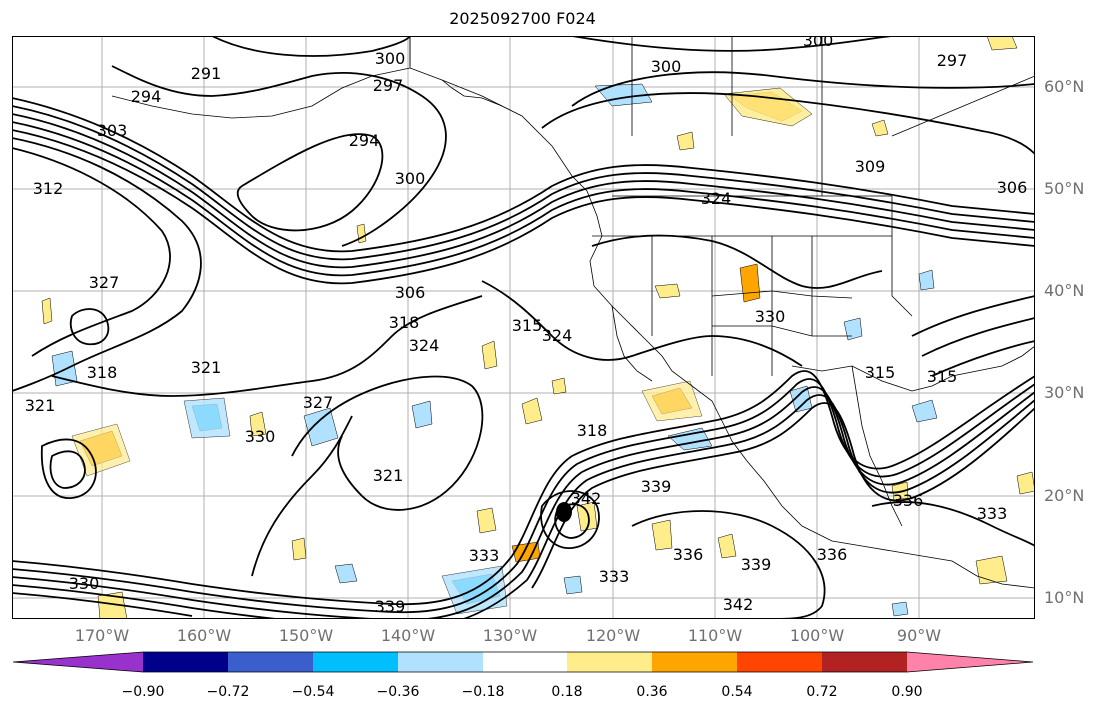  I want to click on contour-label: 294, so click(146, 96).